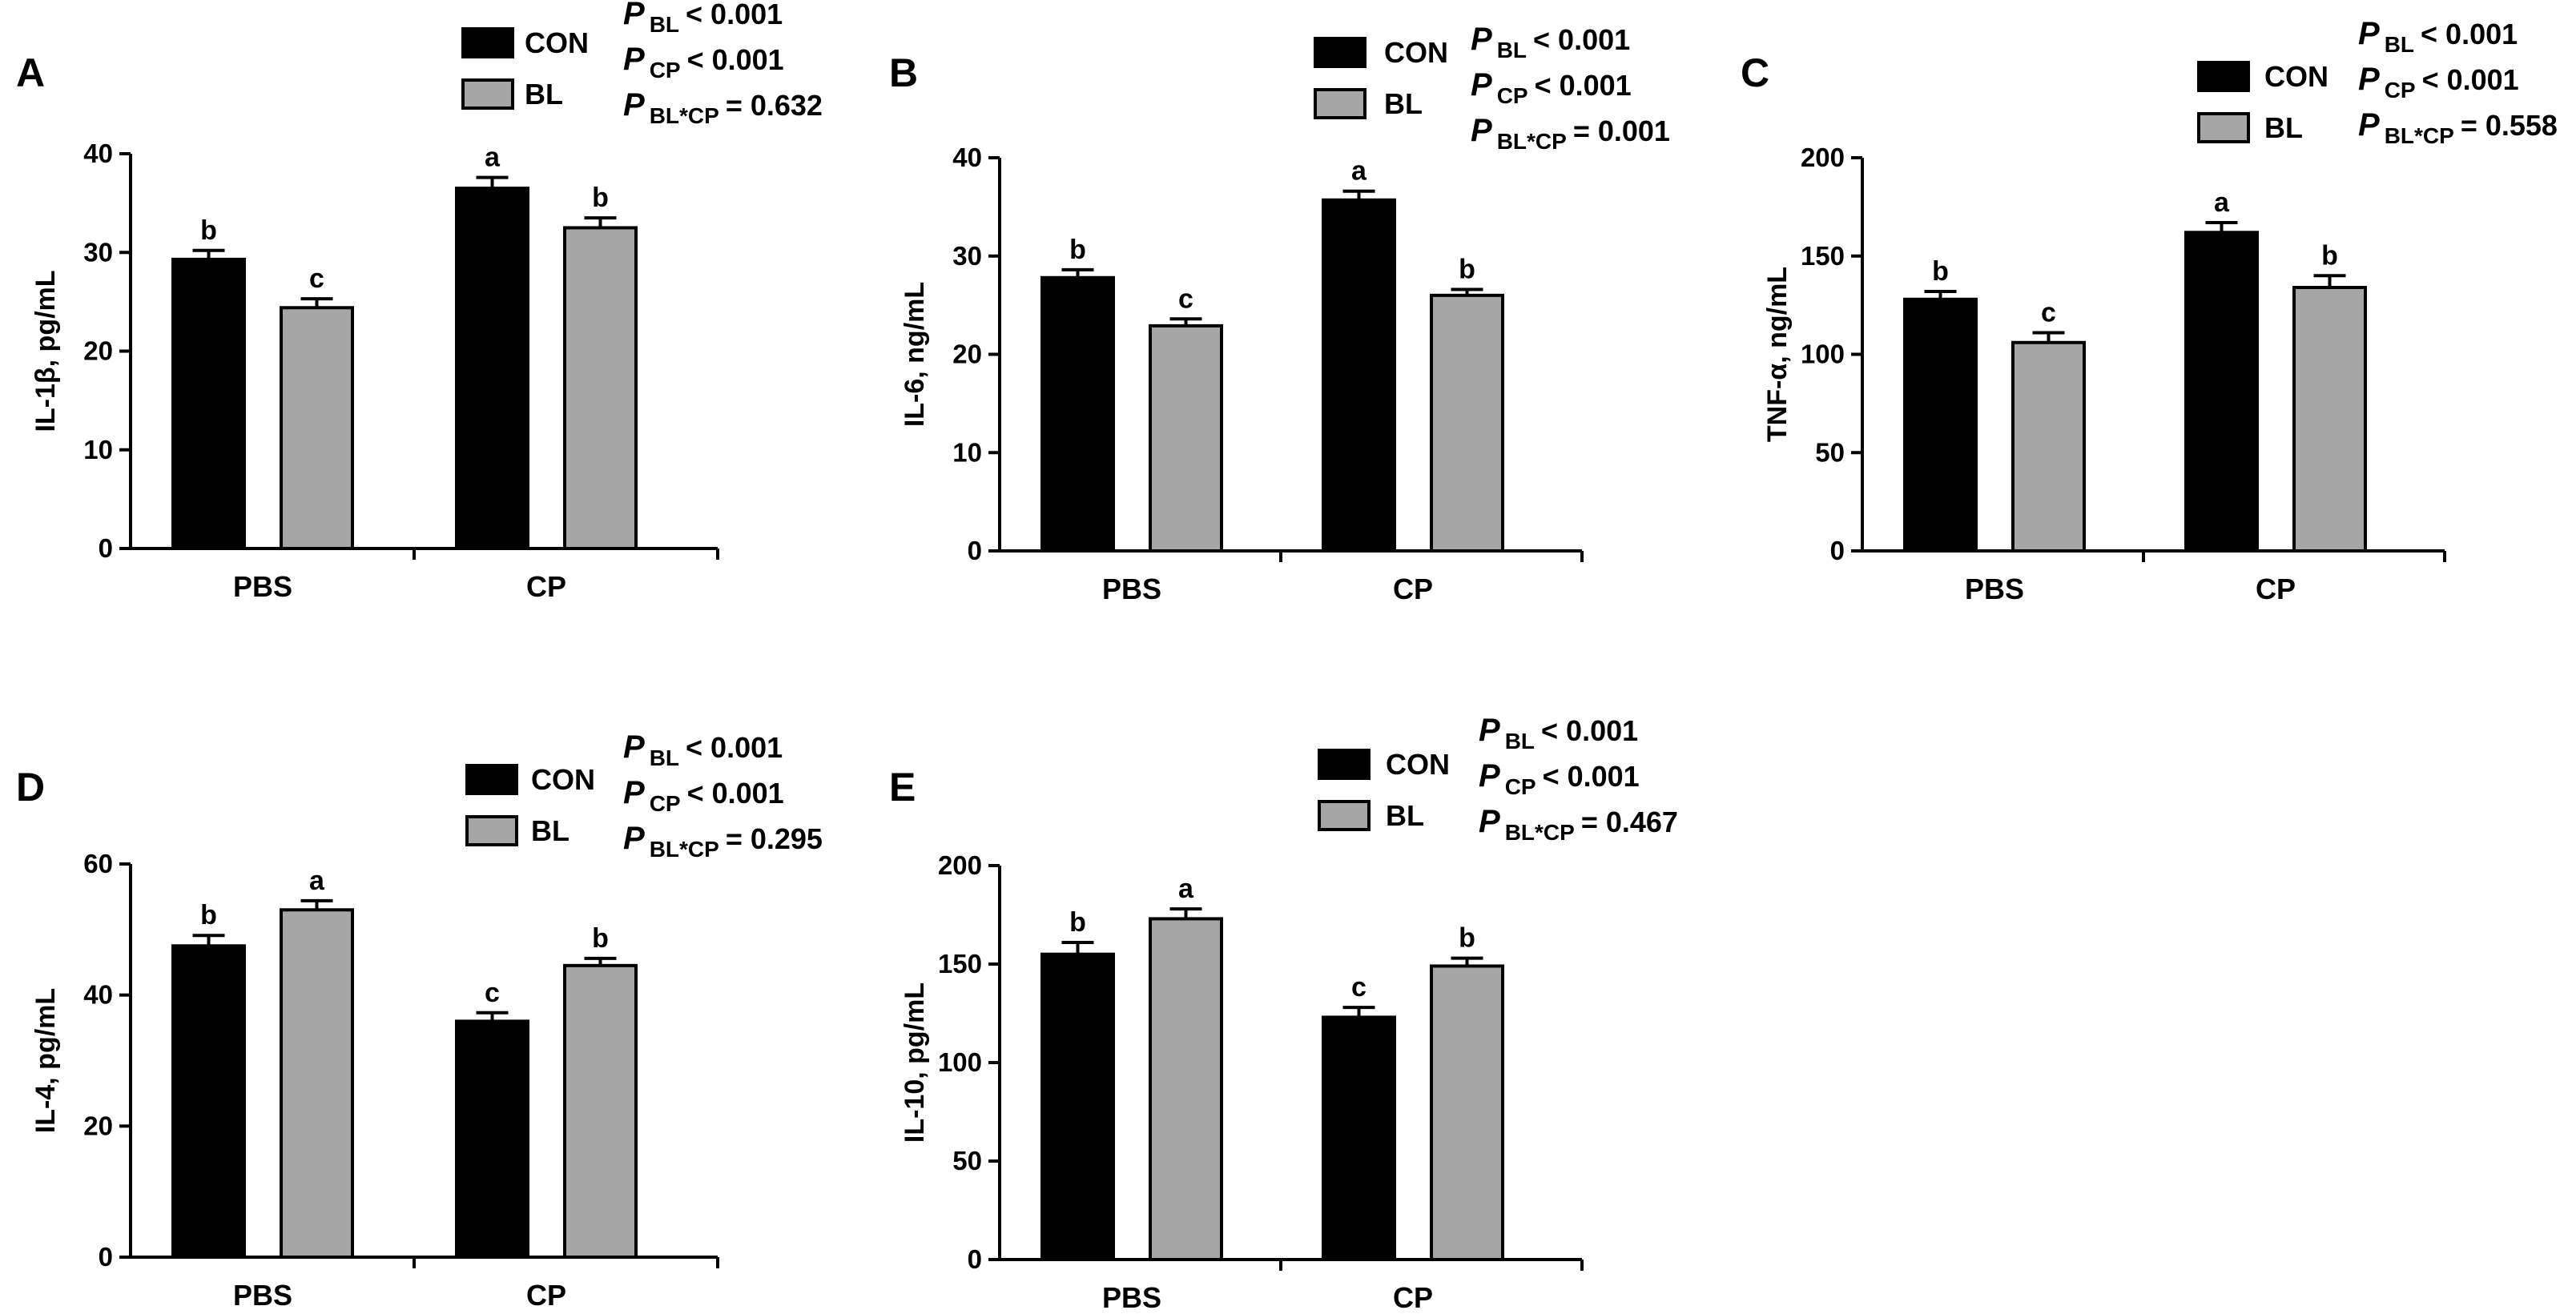  I want to click on stat-line: P BL*CP = 0.295, so click(723, 841).